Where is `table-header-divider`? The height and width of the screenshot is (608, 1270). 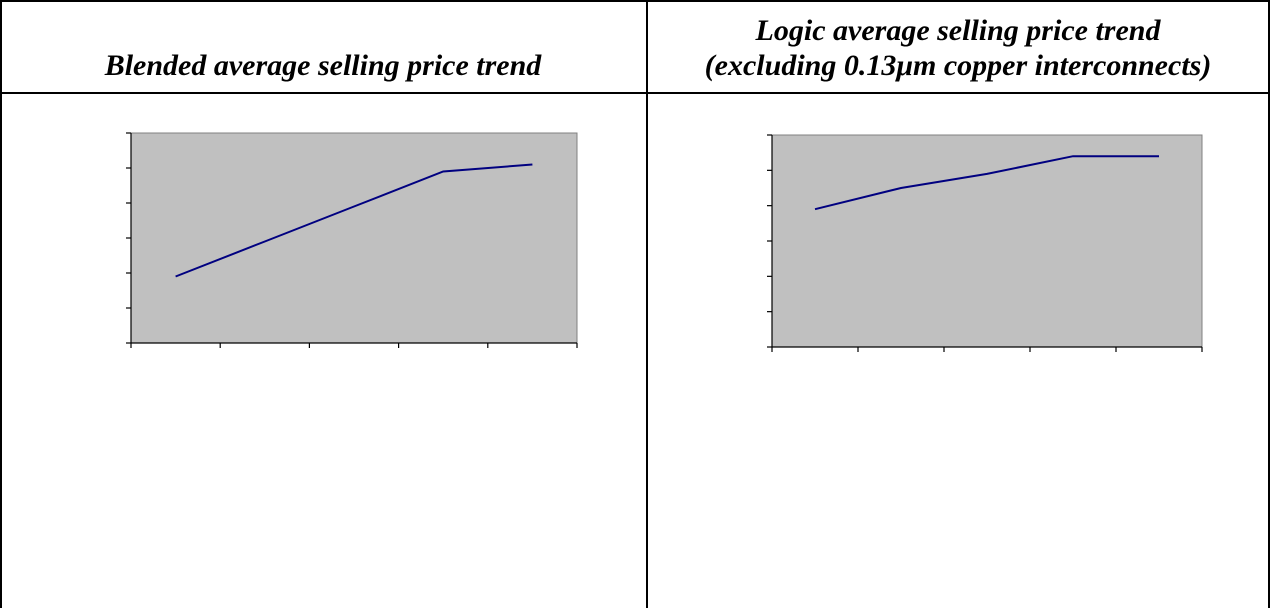 table-header-divider is located at coordinates (635, 93).